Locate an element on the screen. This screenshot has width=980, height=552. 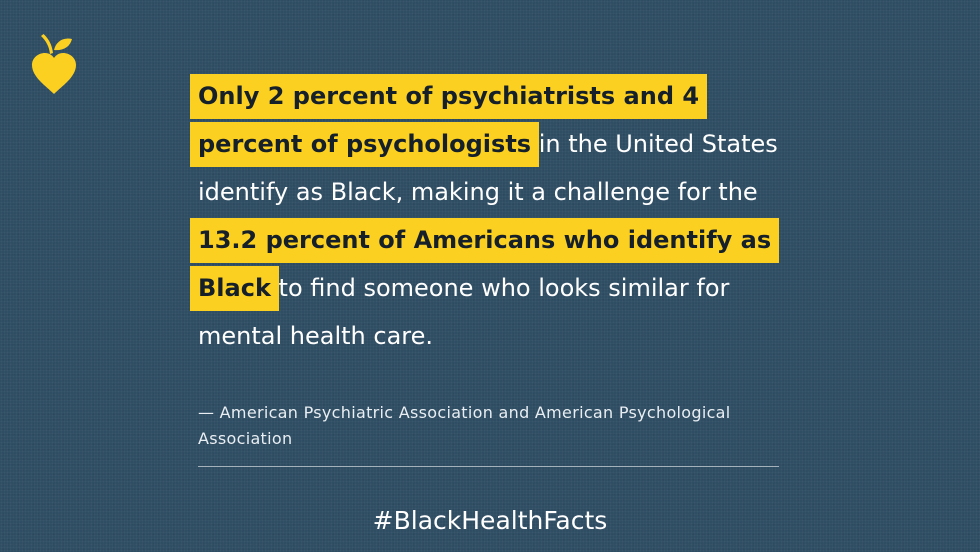
apple-heart-icon is located at coordinates (54, 64).